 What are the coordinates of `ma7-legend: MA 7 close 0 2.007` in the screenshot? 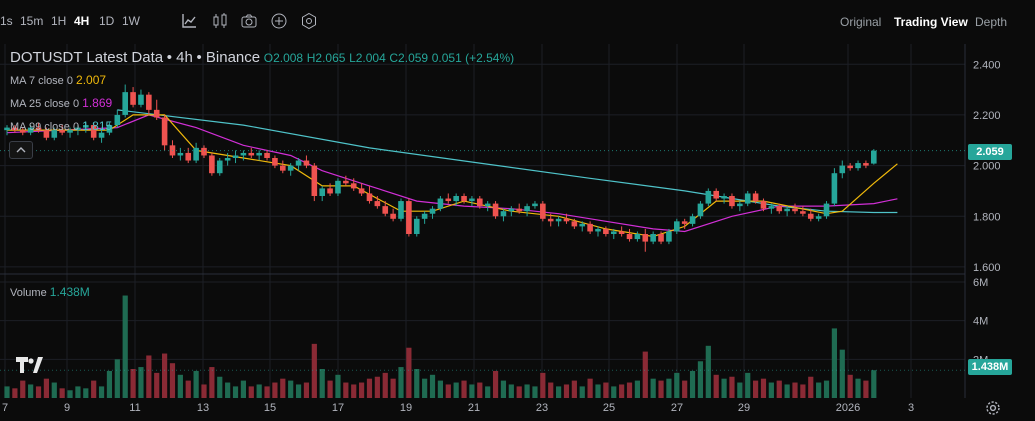 It's located at (58, 80).